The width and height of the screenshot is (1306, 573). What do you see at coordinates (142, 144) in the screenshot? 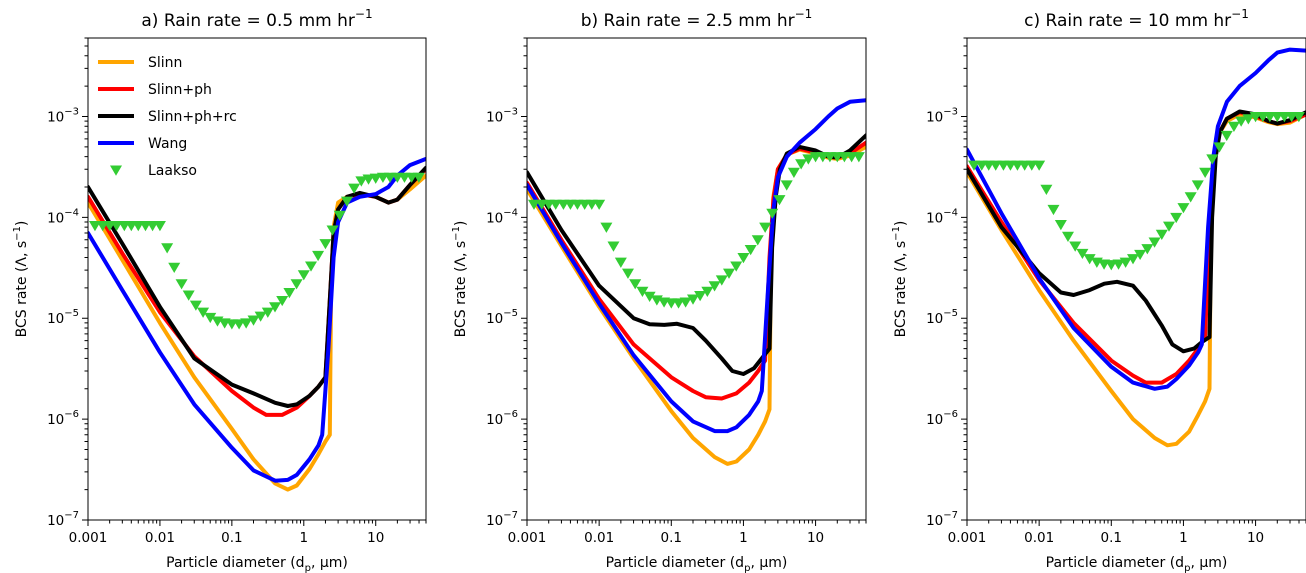
I see `legend-item: Wang` at bounding box center [142, 144].